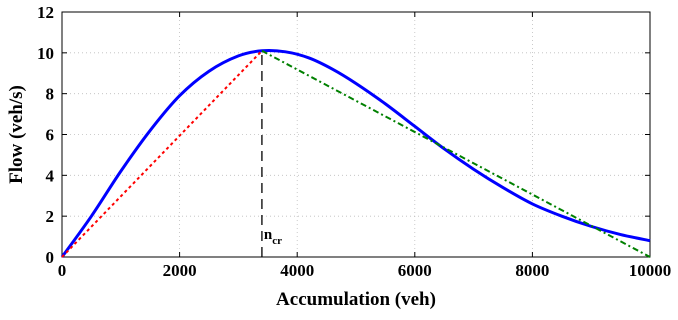 This screenshot has height=320, width=678. What do you see at coordinates (650, 270) in the screenshot?
I see `x-tick-label: 10000` at bounding box center [650, 270].